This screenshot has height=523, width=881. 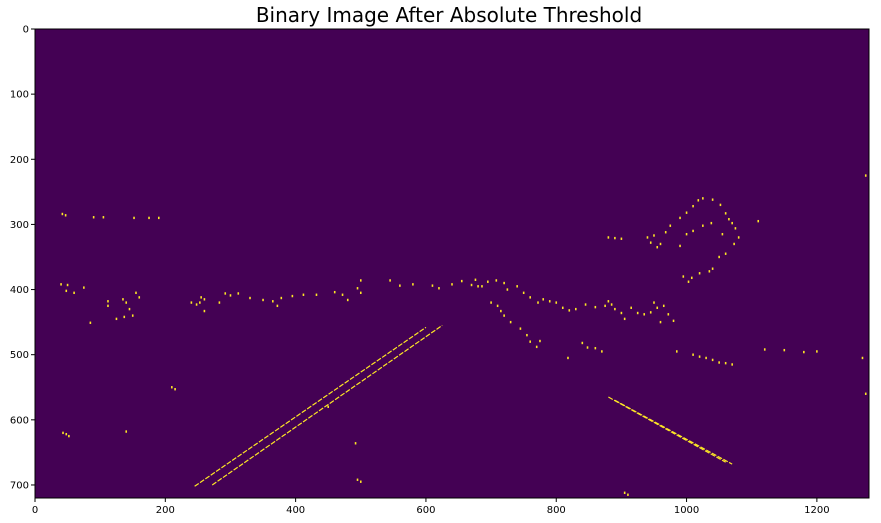 What do you see at coordinates (19, 485) in the screenshot?
I see `y-tick-label: 700` at bounding box center [19, 485].